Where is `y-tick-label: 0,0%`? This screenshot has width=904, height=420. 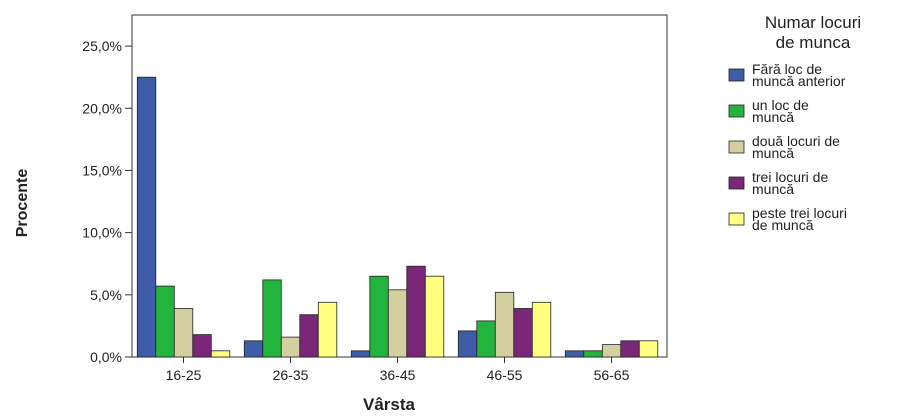
y-tick-label: 0,0% is located at coordinates (106, 357).